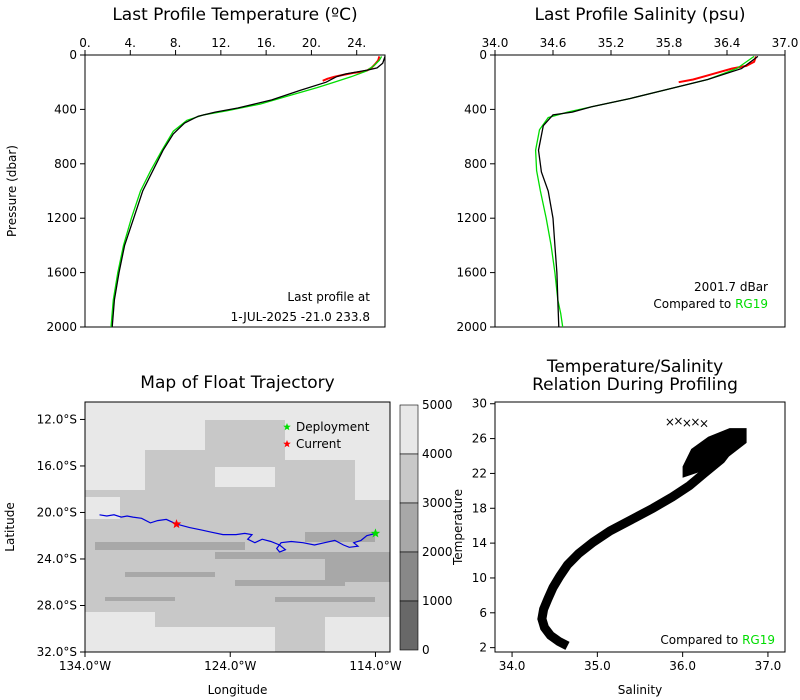 The width and height of the screenshot is (800, 700). Describe the element at coordinates (57, 559) in the screenshot. I see `map-y-tick-label: 24.0°S` at that location.